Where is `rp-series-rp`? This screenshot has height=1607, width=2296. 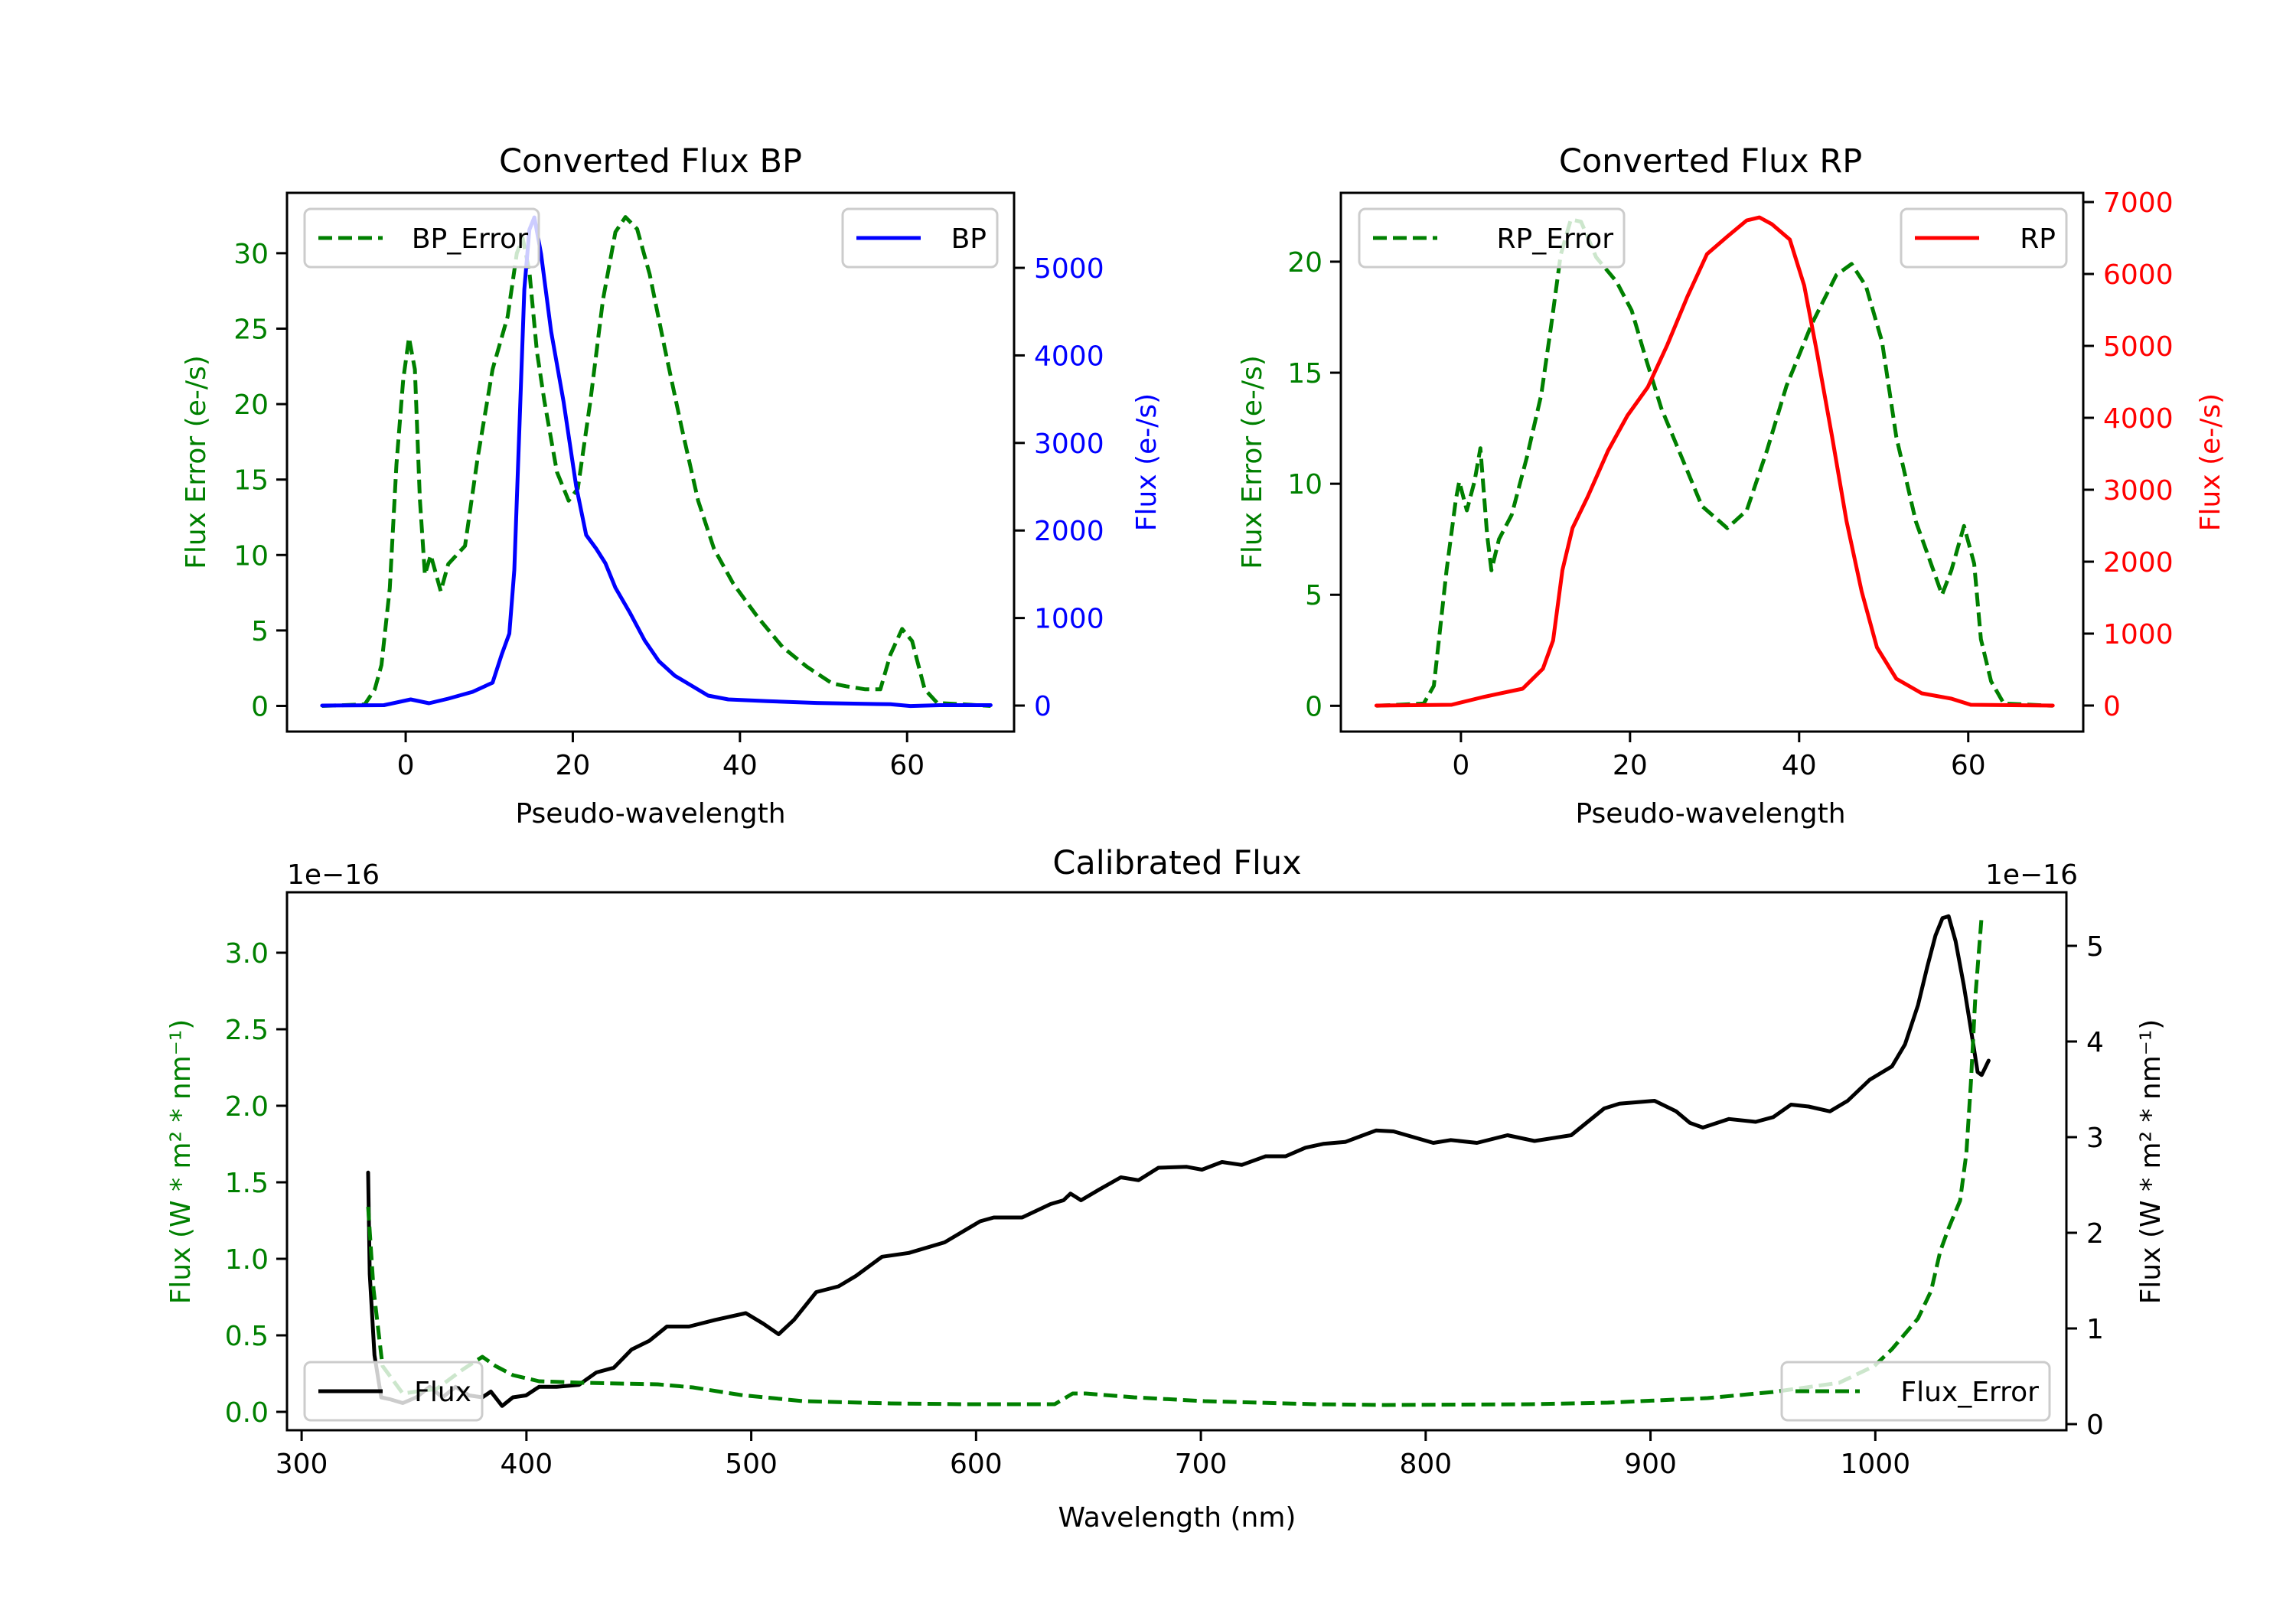
rp-series-rp is located at coordinates (1714, 461).